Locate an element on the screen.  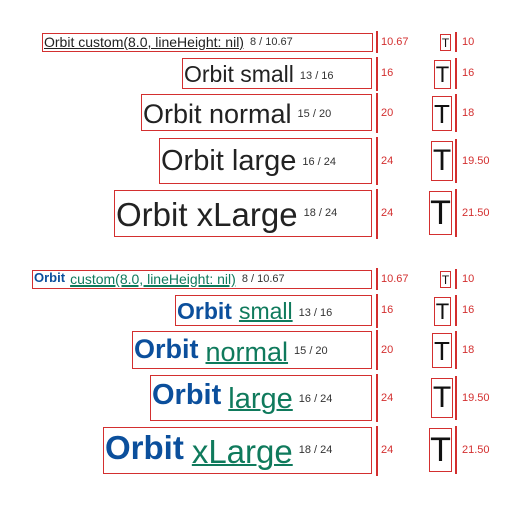
text-link: large is located at coordinates (260, 399).